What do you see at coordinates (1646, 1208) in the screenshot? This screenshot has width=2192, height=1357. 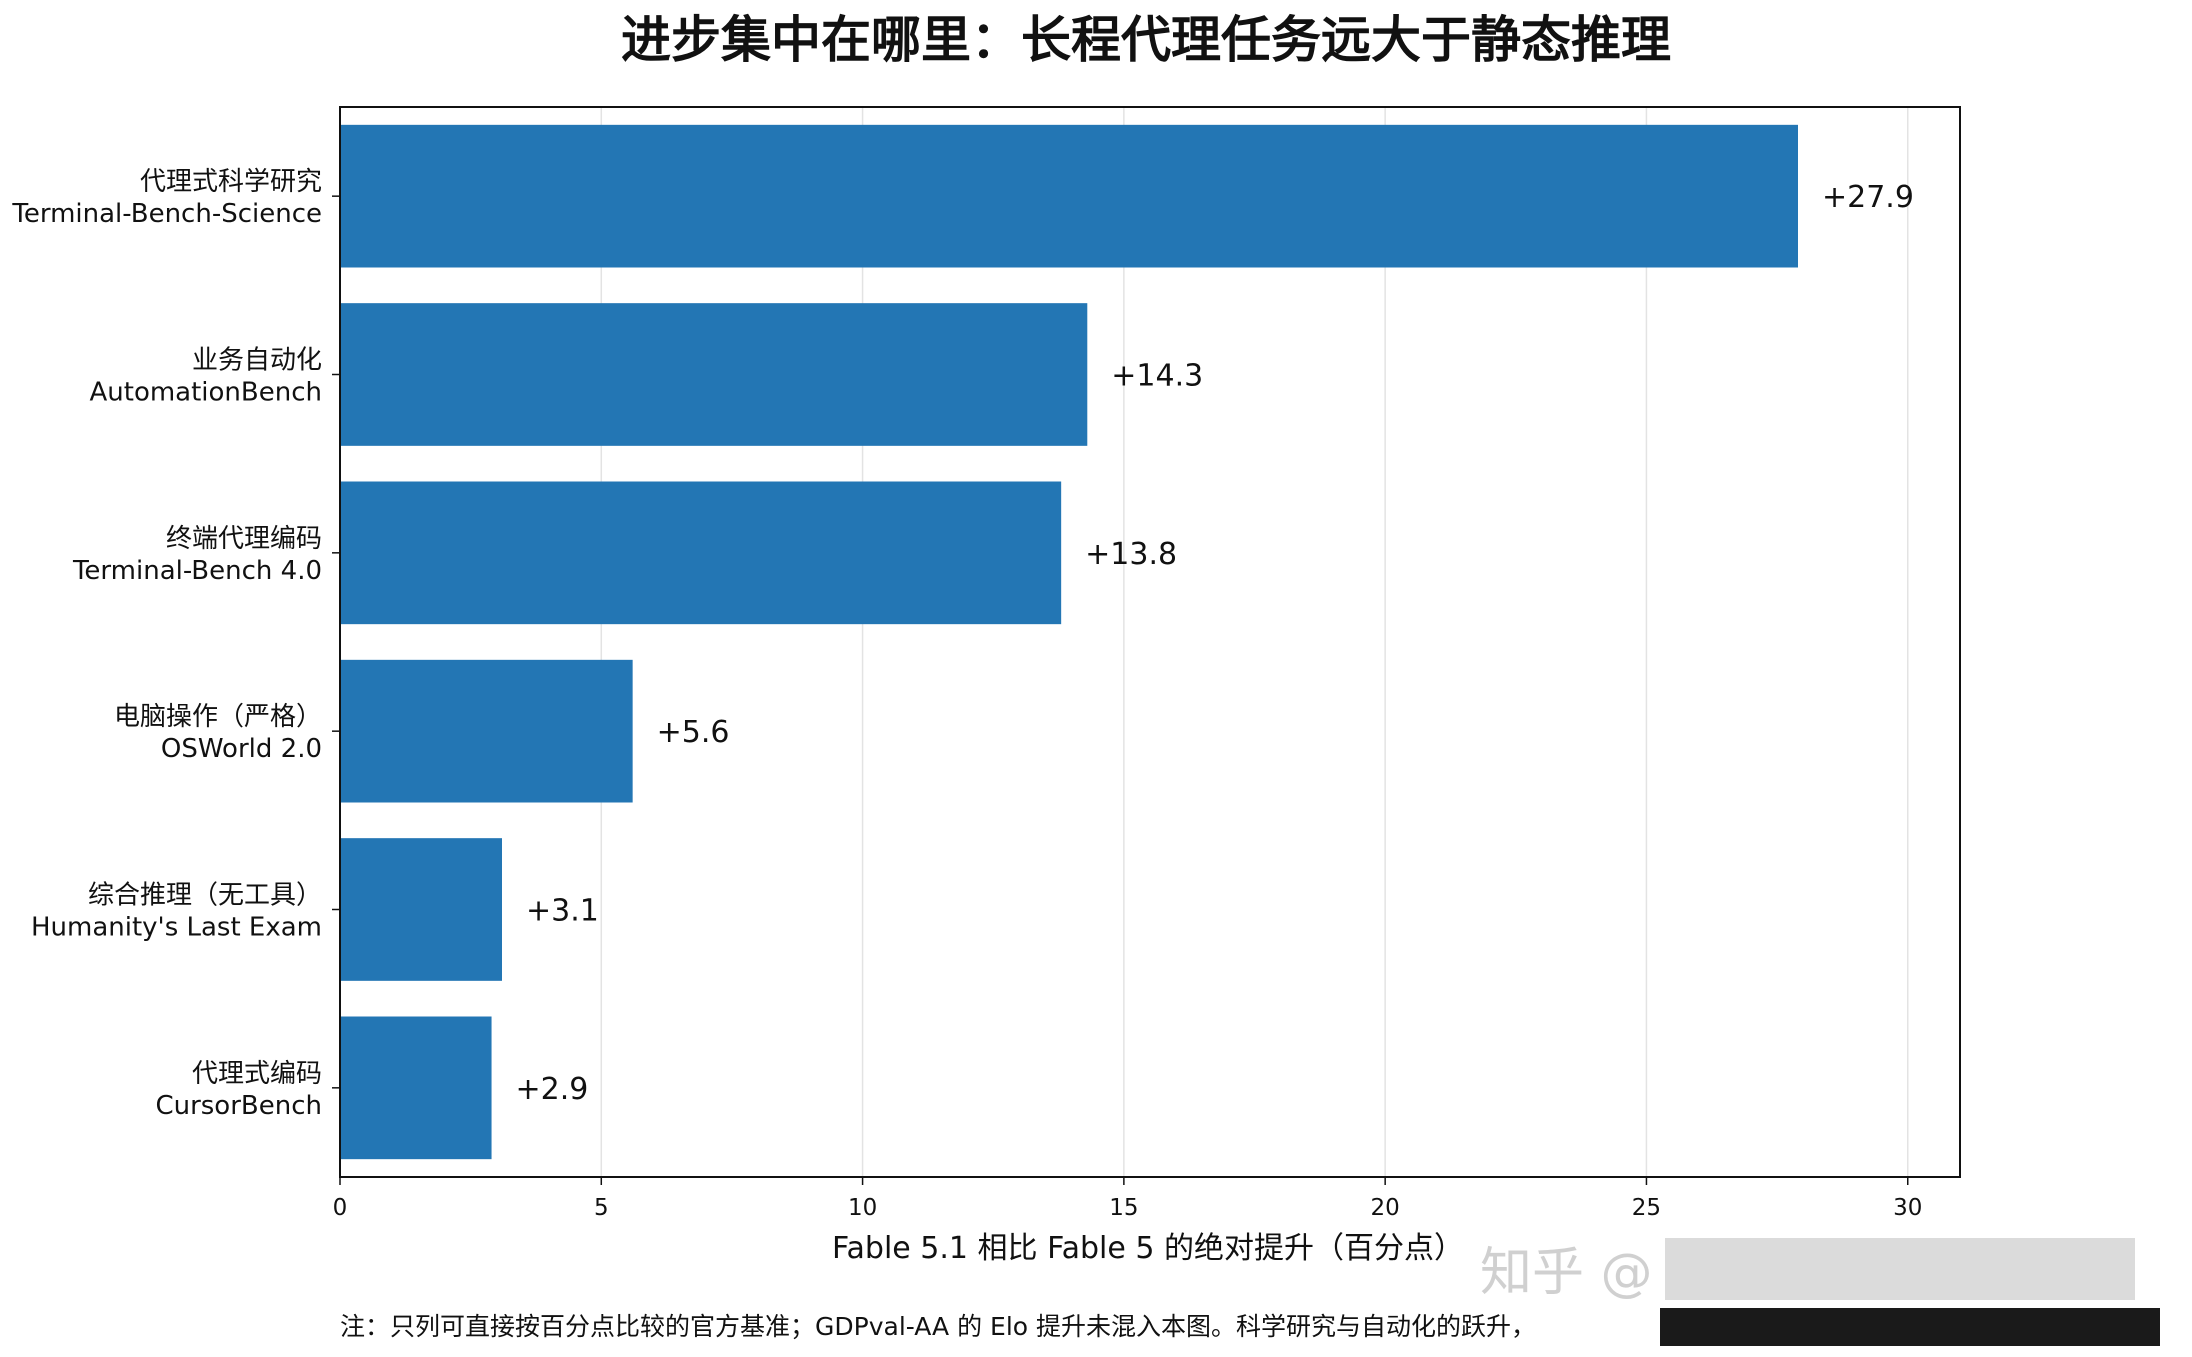 I see `x-tick-label: 25` at bounding box center [1646, 1208].